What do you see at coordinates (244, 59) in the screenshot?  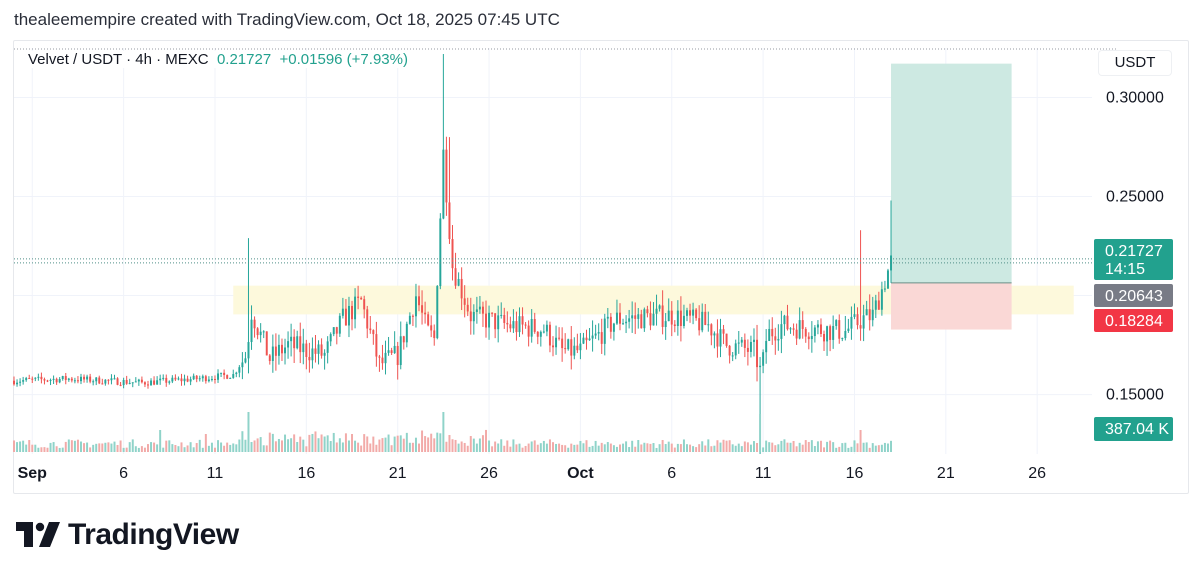 I see `last-price: 0.21727` at bounding box center [244, 59].